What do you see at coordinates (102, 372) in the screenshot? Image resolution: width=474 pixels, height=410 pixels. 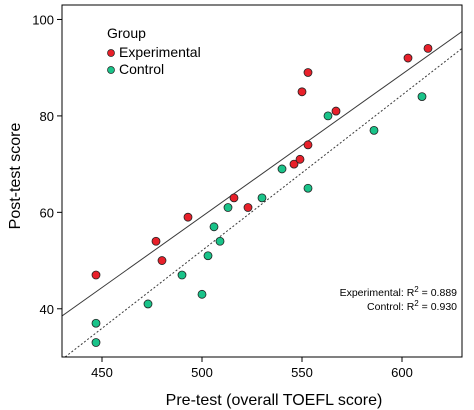 I see `x-tick-label: 450` at bounding box center [102, 372].